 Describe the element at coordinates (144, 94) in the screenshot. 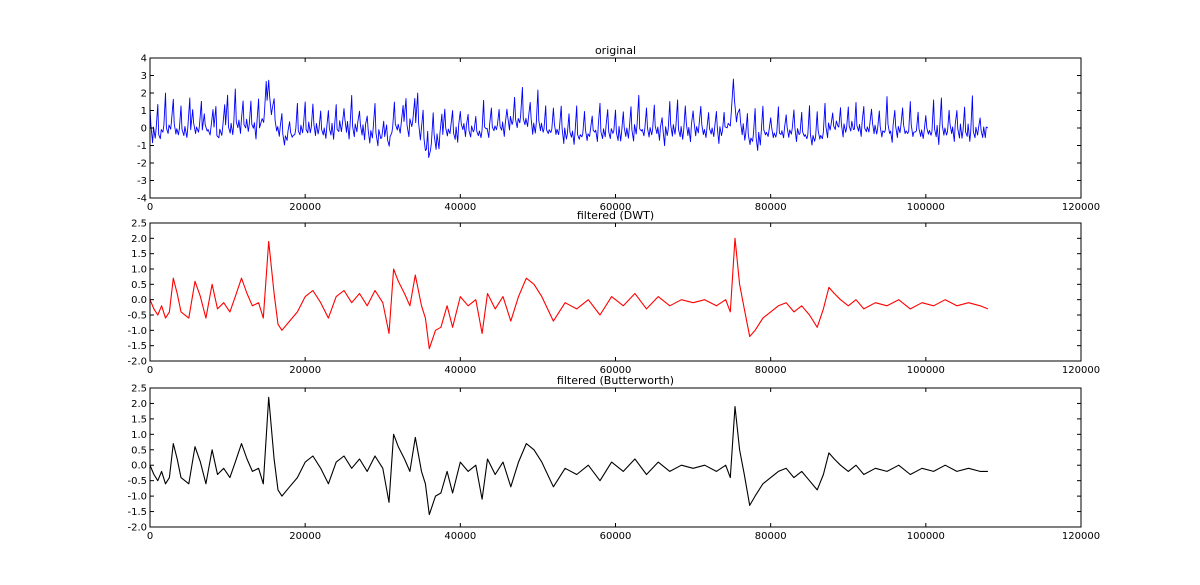

I see `y-tick-label: 2` at that location.